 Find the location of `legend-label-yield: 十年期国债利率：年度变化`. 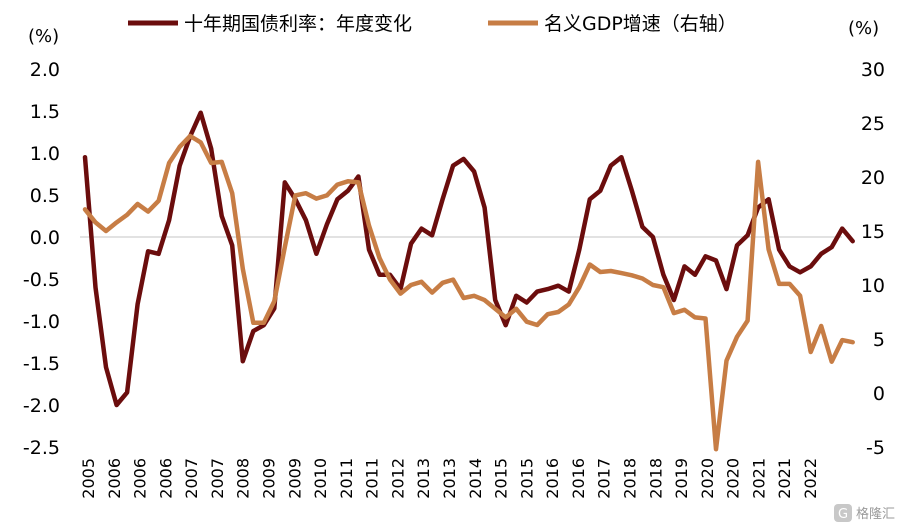

legend-label-yield: 十年期国债利率：年度变化 is located at coordinates (298, 24).